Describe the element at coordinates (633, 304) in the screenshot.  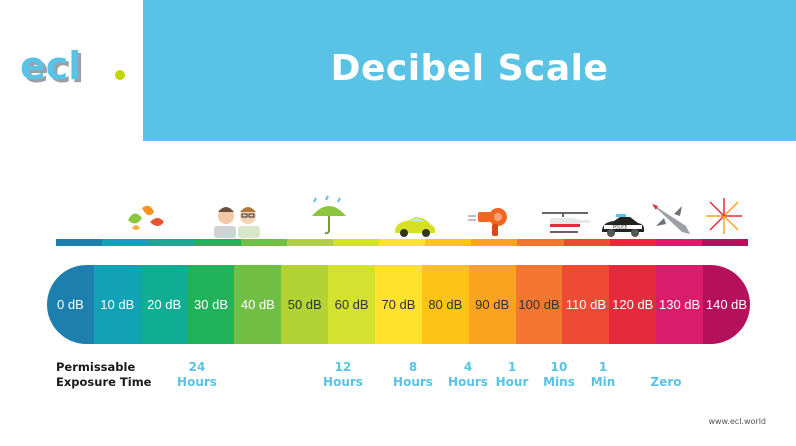
I see `scale-segment: 120 dB` at that location.